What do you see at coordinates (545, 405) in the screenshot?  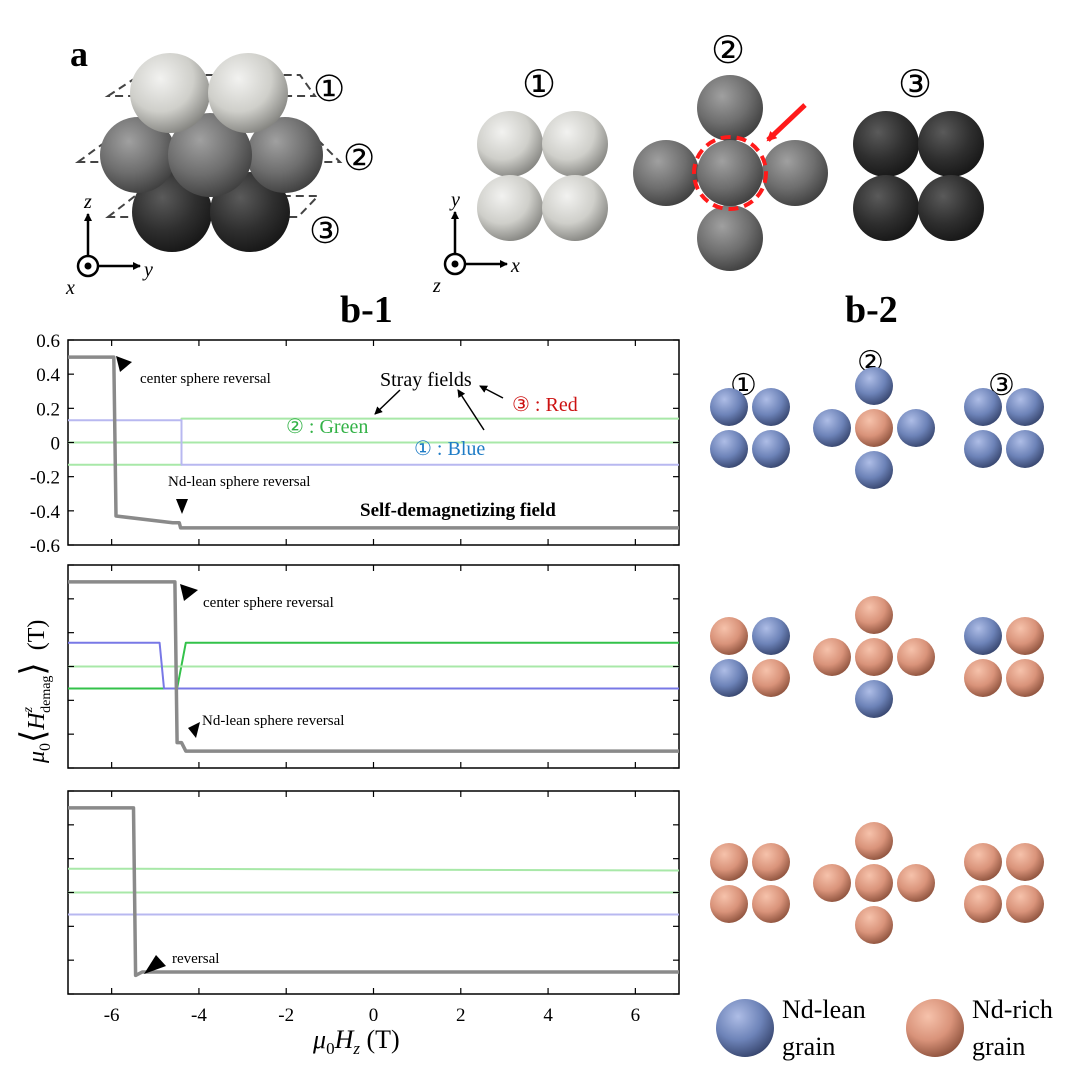 I see `red-label: ③ : Red` at bounding box center [545, 405].